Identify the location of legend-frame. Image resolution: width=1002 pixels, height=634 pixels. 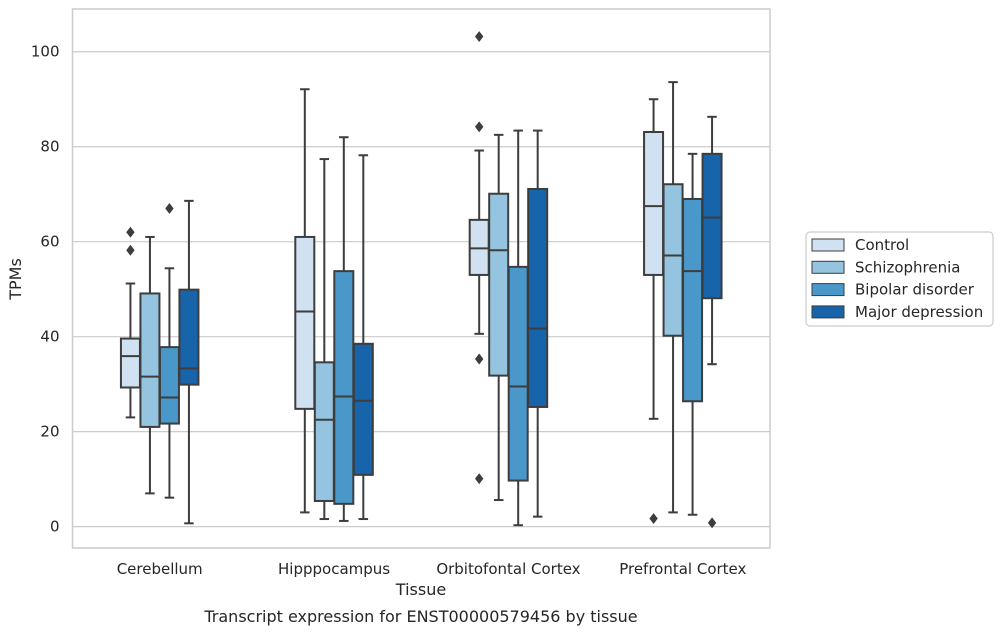
(899, 279).